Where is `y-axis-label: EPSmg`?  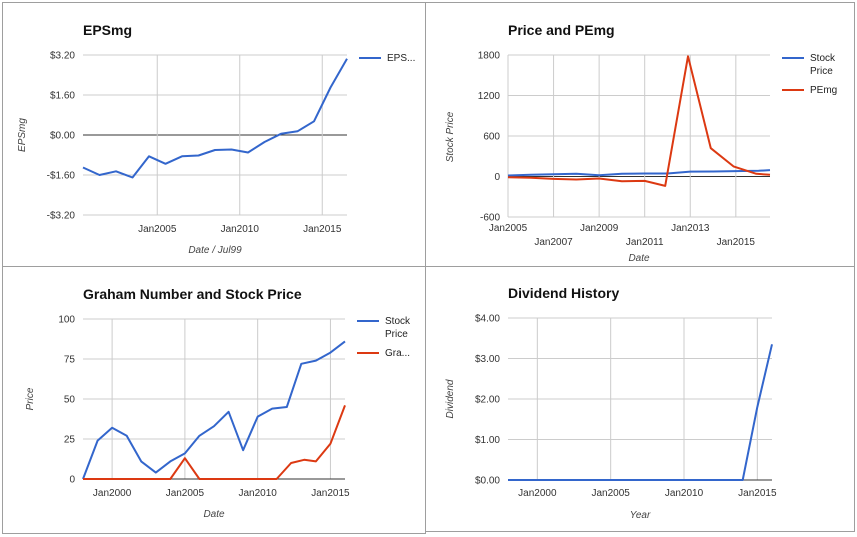
y-axis-label: EPSmg is located at coordinates (22, 135).